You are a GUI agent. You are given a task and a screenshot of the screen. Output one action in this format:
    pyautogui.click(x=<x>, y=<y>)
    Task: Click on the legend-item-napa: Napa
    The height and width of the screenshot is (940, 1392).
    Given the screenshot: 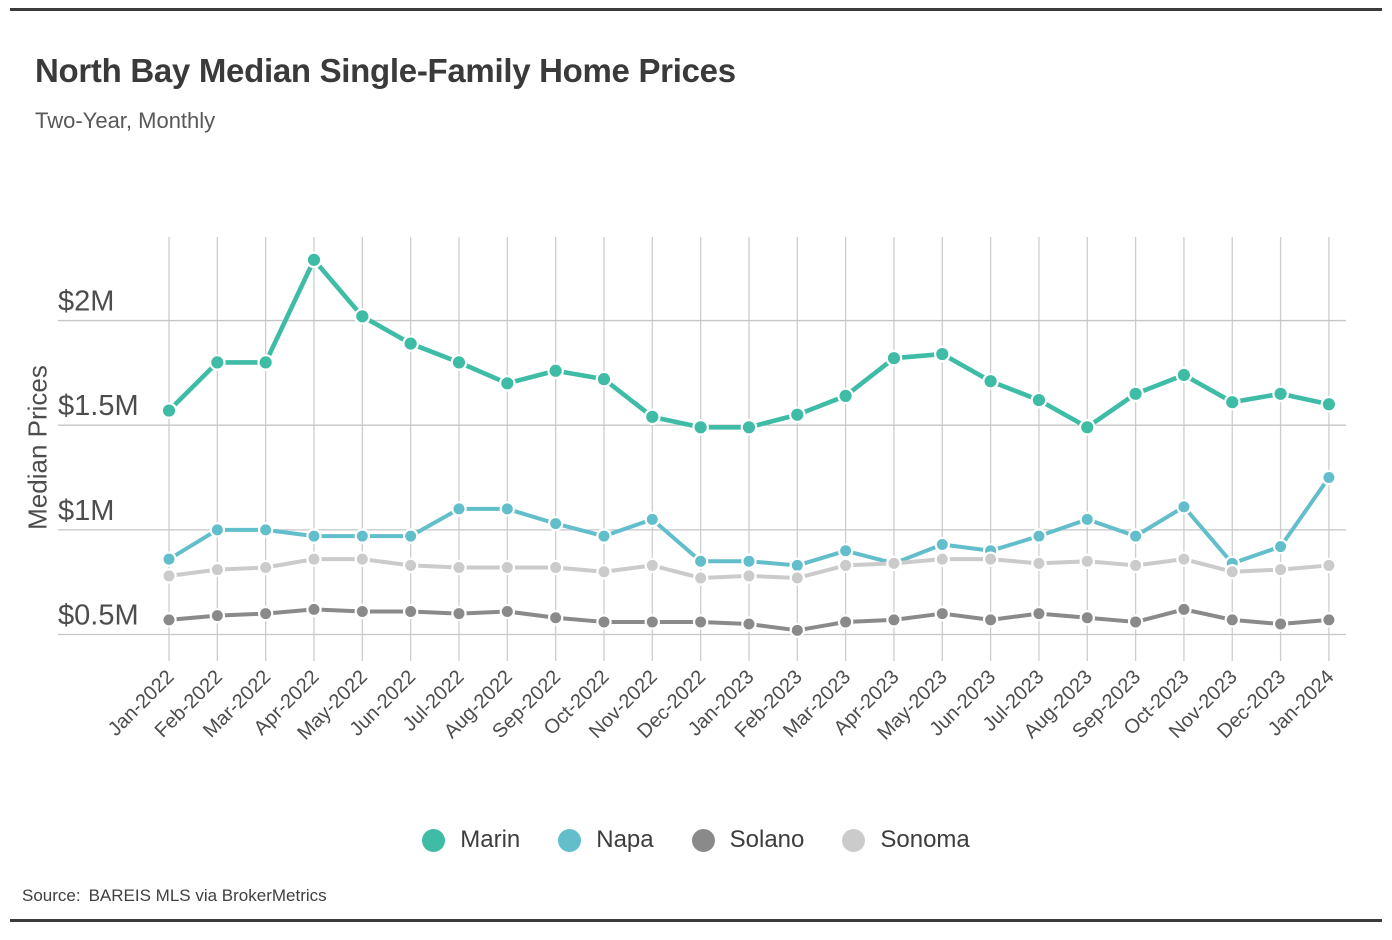 What is the action you would take?
    pyautogui.click(x=606, y=840)
    